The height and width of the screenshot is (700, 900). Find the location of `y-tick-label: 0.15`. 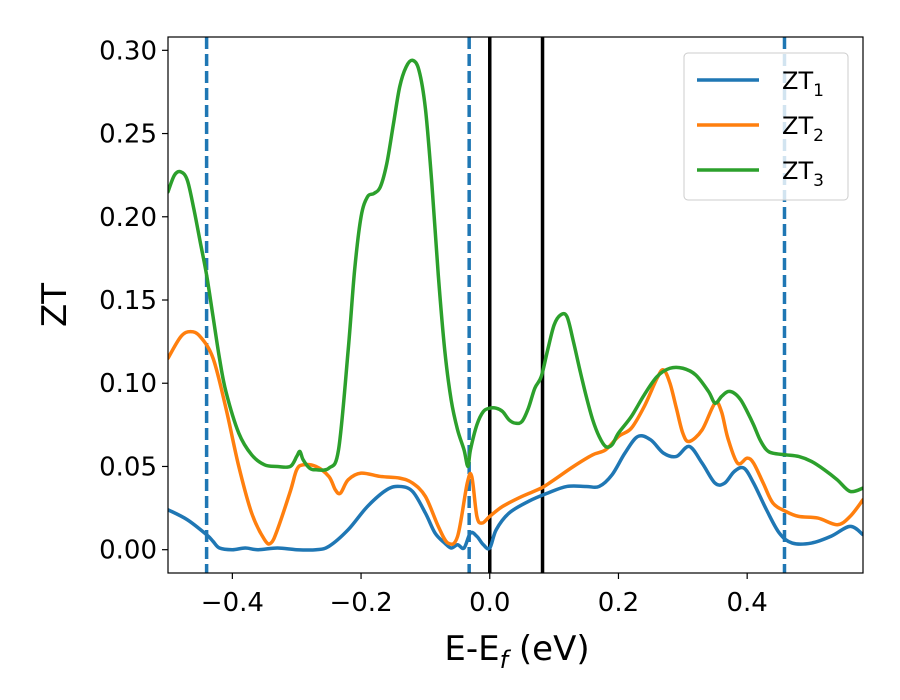

y-tick-label: 0.15 is located at coordinates (128, 301).